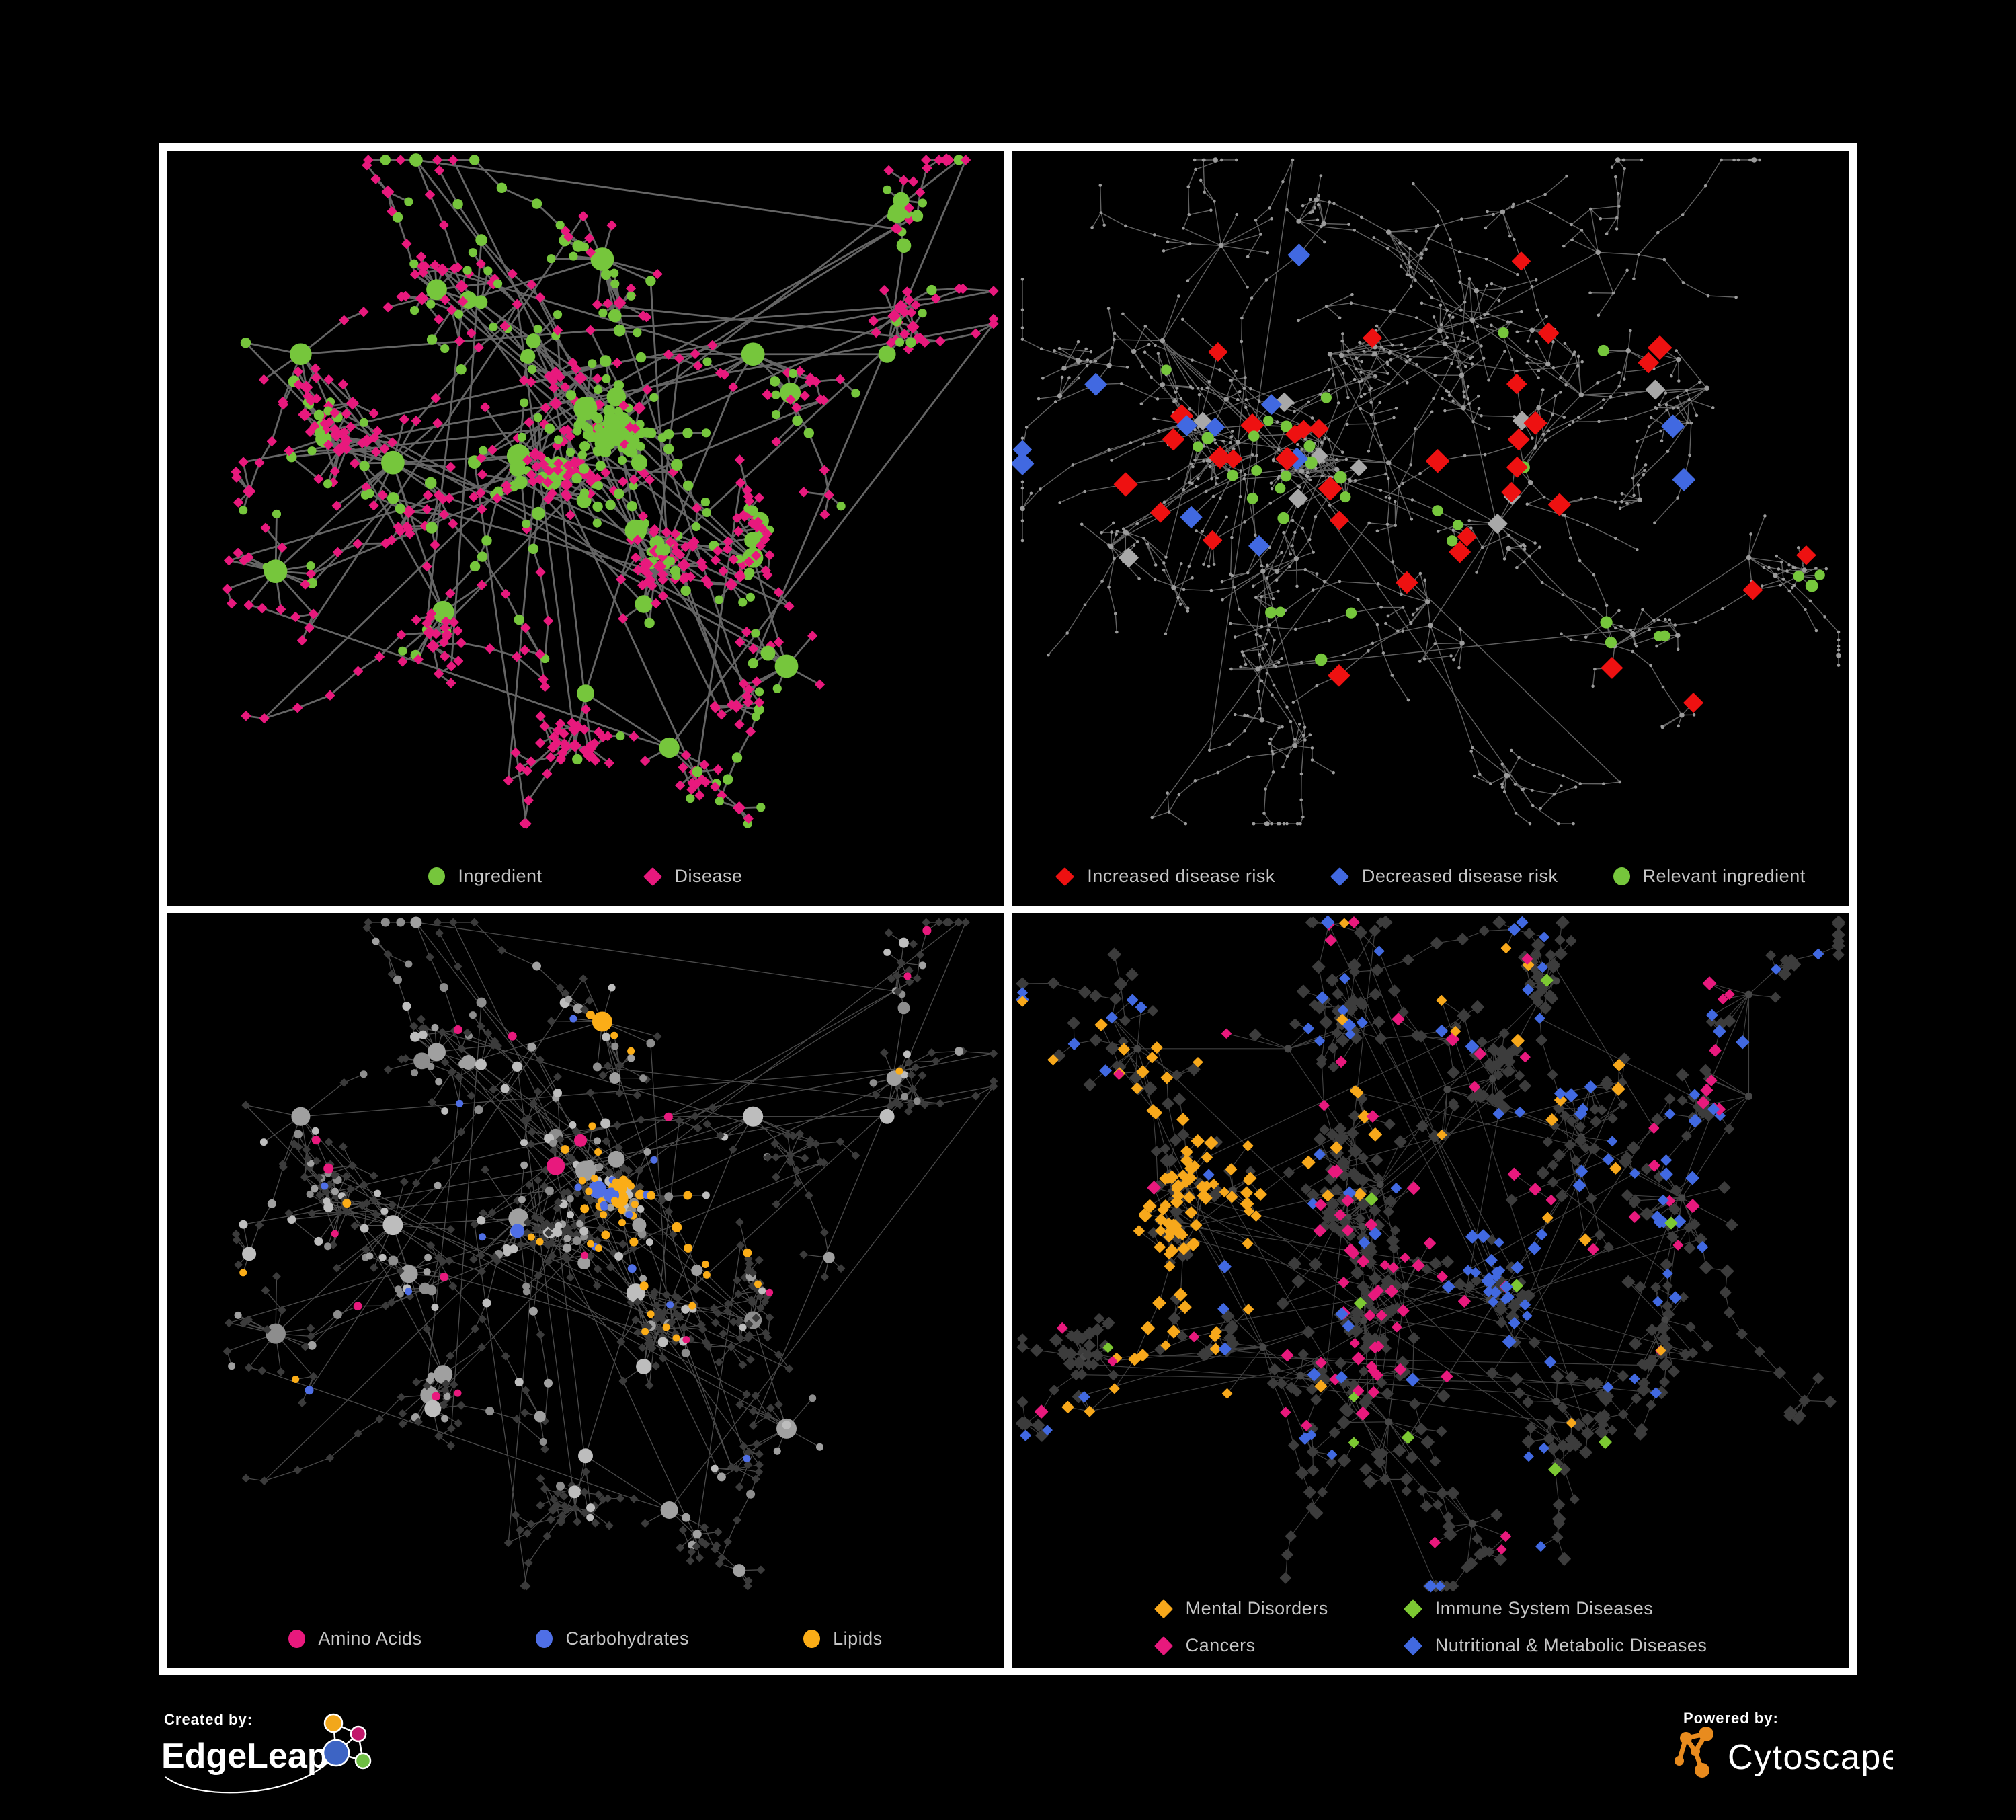 Image resolution: width=2016 pixels, height=1820 pixels. Describe the element at coordinates (1340, 876) in the screenshot. I see `decreased-risk-diamond-icon` at that location.